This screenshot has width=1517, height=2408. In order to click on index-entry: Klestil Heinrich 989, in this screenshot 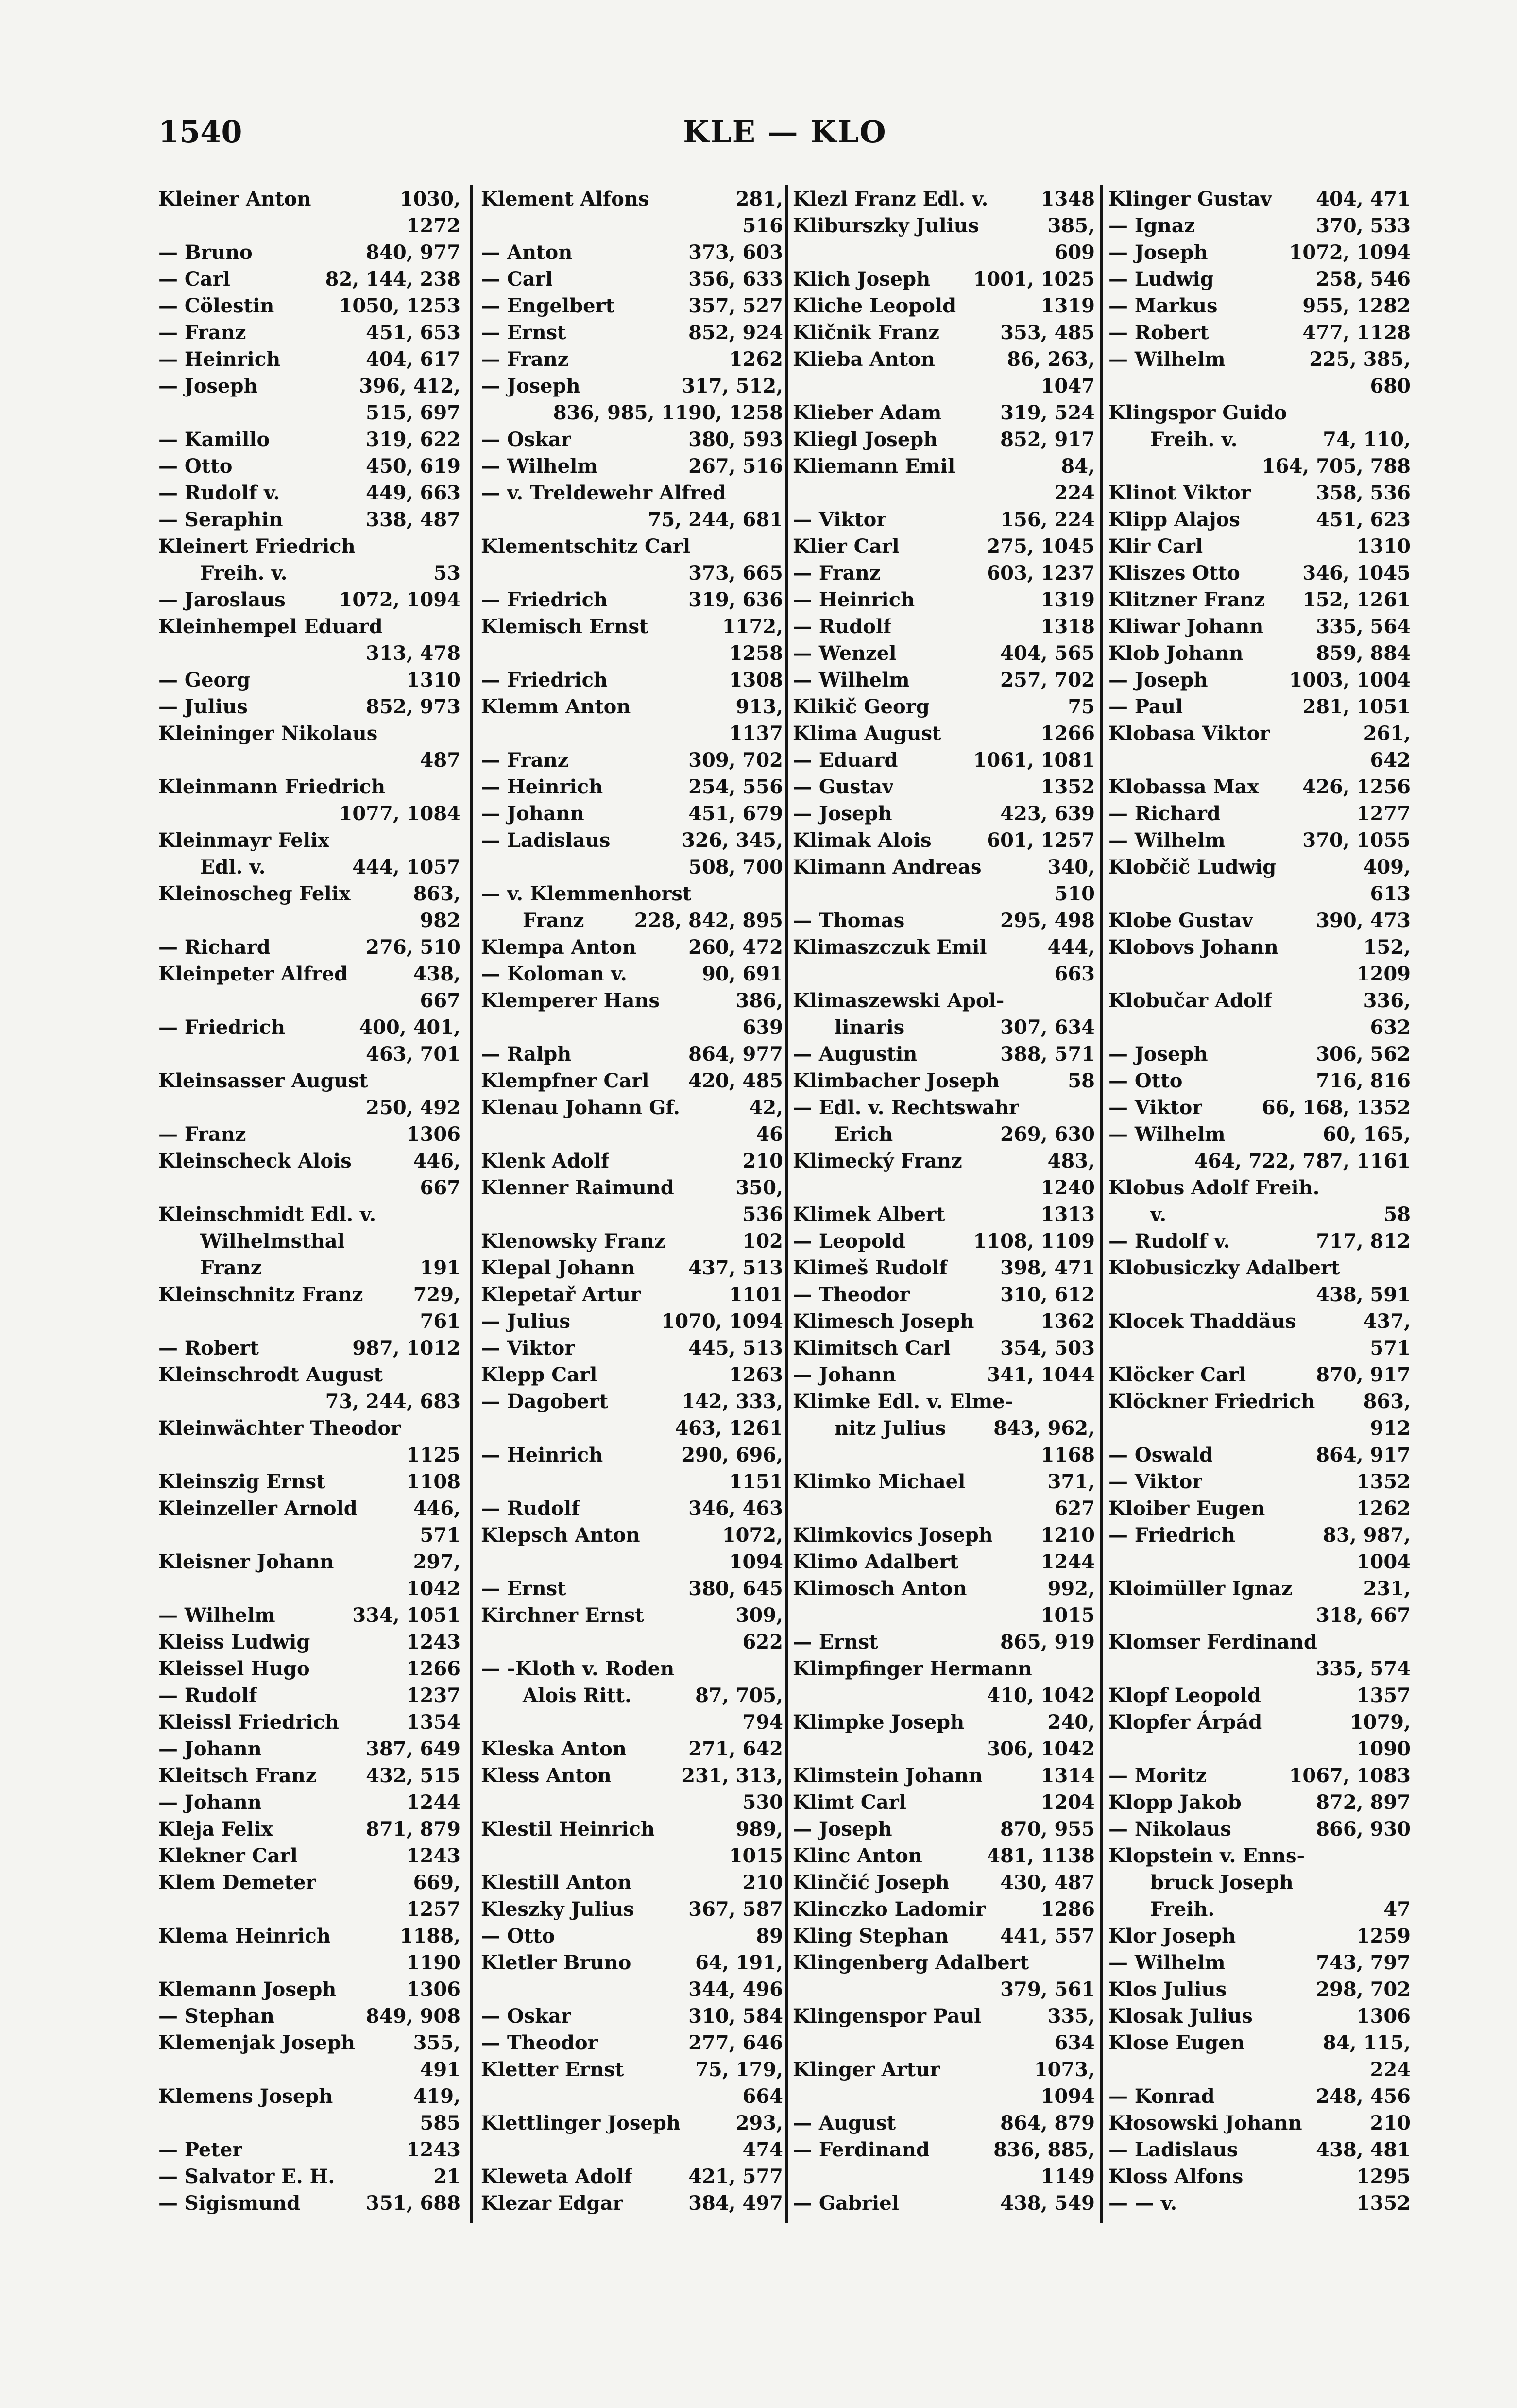, I will do `click(632, 1829)`.